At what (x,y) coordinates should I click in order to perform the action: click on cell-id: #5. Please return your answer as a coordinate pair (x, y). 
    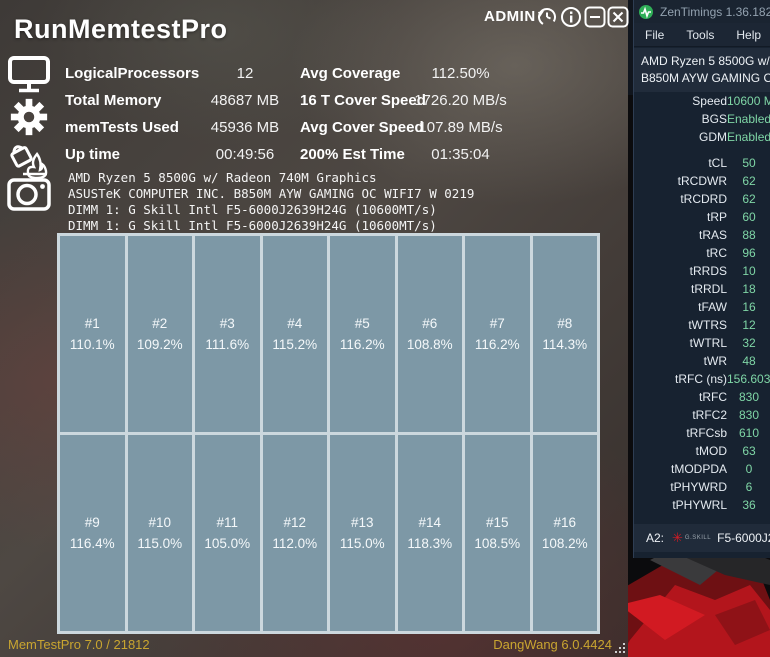
    Looking at the image, I should click on (362, 323).